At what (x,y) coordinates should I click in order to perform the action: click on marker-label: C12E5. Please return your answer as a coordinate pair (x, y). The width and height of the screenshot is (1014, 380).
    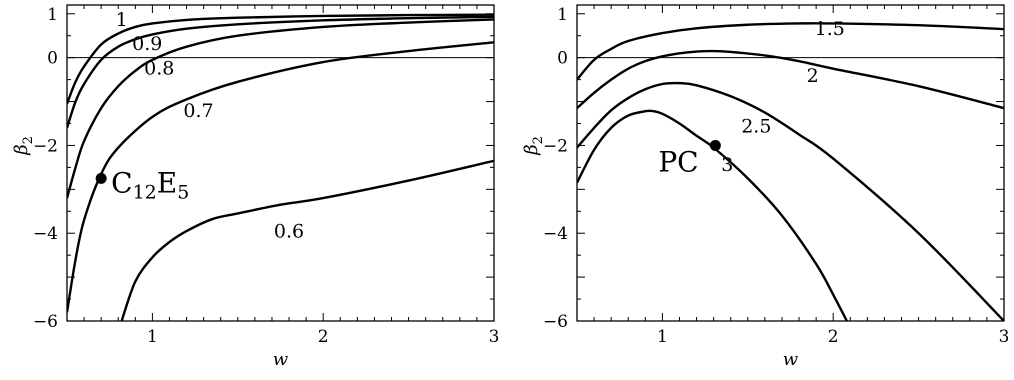
    Looking at the image, I should click on (150, 184).